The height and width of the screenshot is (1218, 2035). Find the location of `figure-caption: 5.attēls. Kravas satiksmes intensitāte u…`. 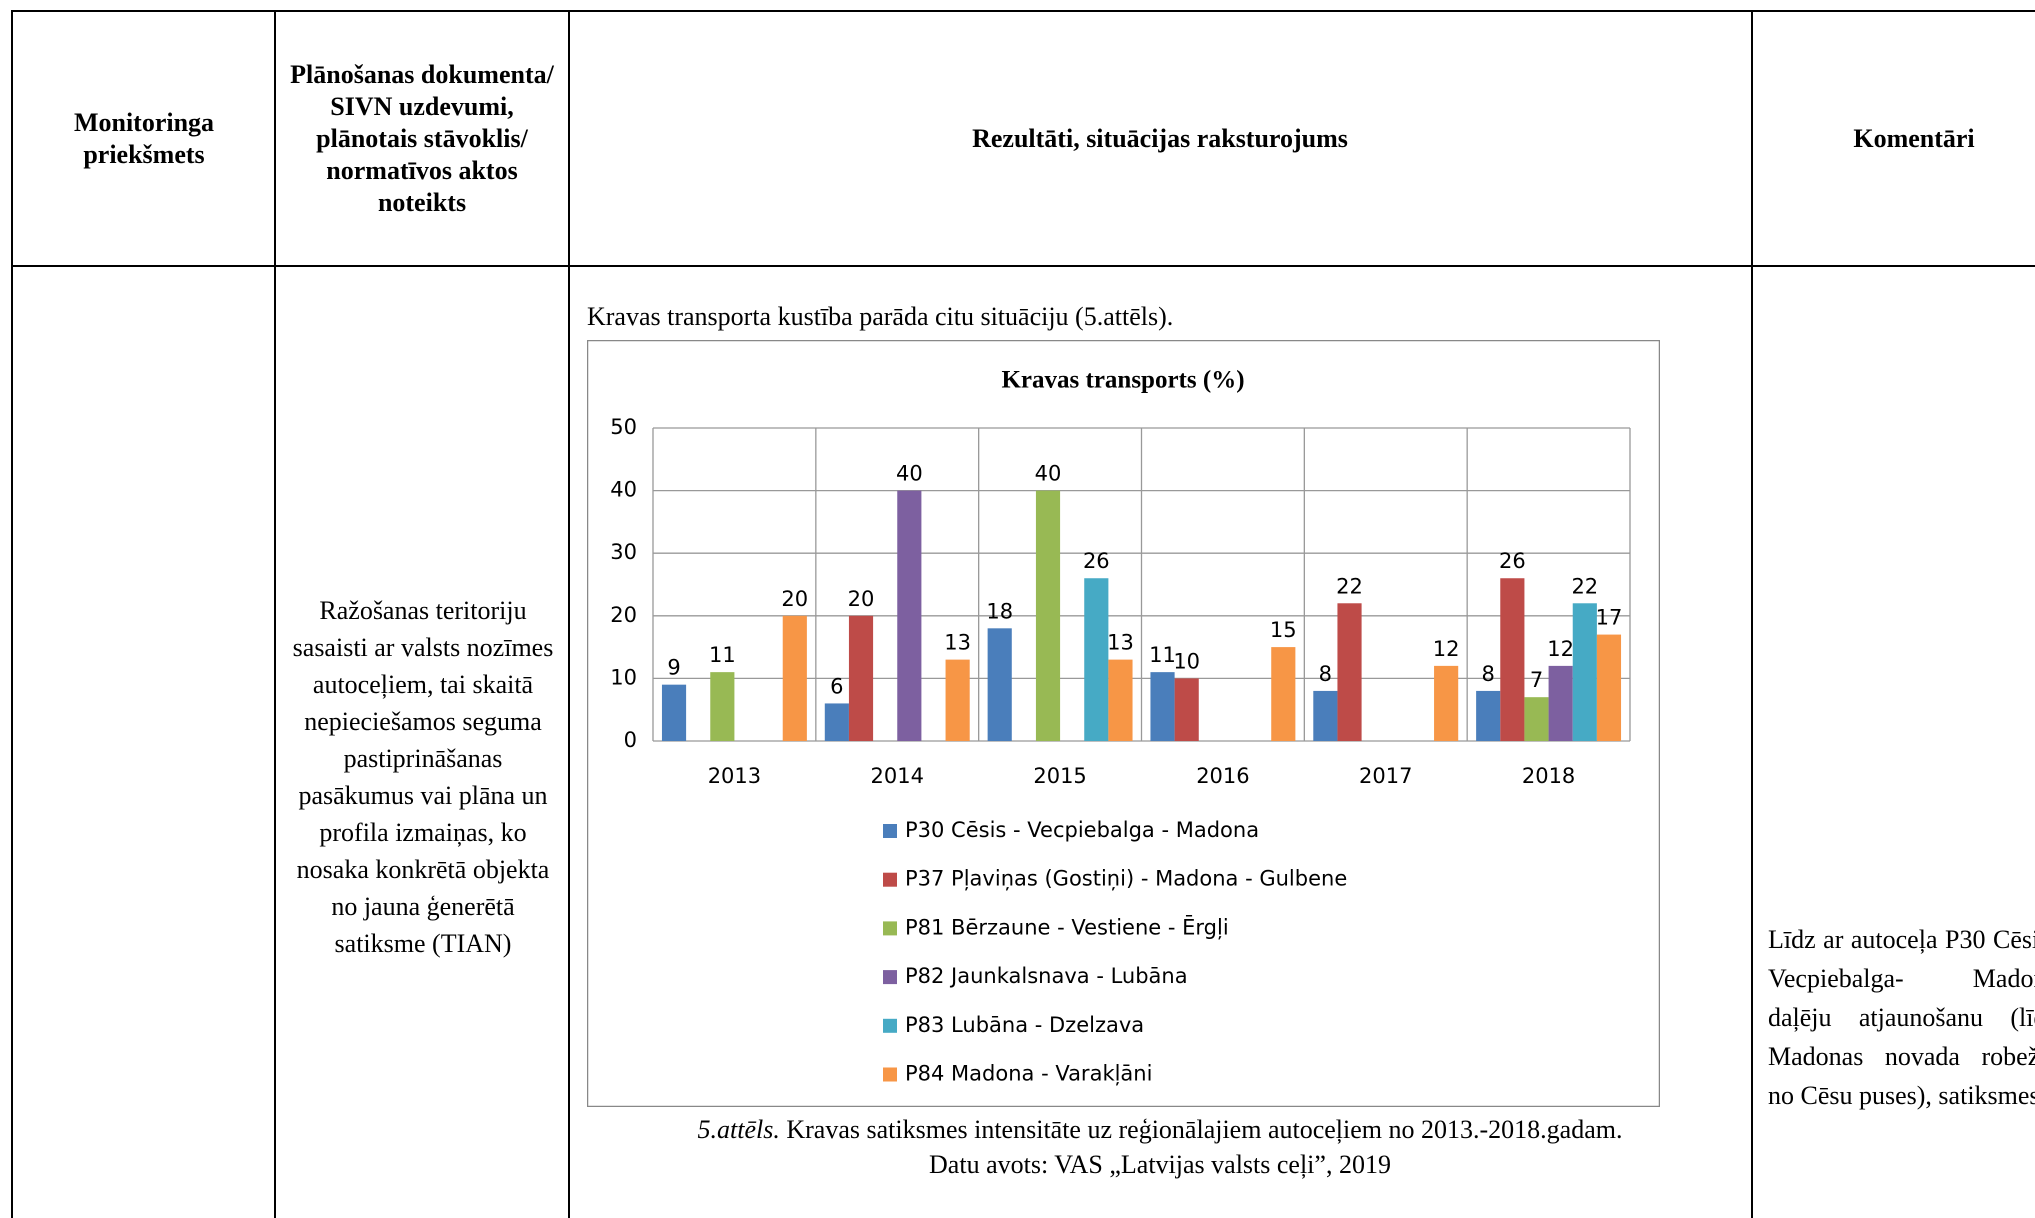

figure-caption: 5.attēls. Kravas satiksmes intensitāte u… is located at coordinates (1160, 1147).